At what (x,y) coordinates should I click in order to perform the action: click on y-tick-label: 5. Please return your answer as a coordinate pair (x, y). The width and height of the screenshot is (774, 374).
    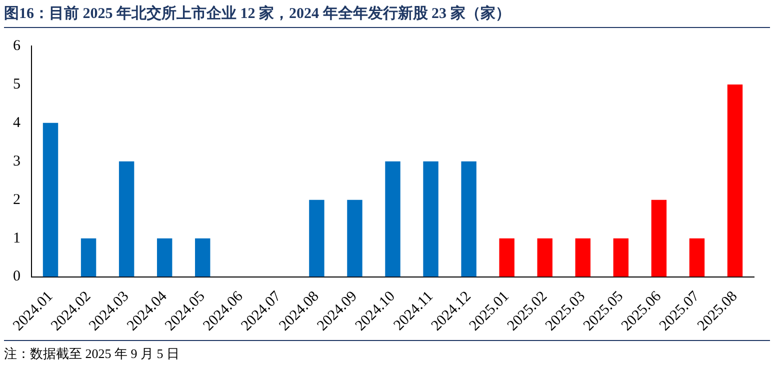
    Looking at the image, I should click on (16, 84).